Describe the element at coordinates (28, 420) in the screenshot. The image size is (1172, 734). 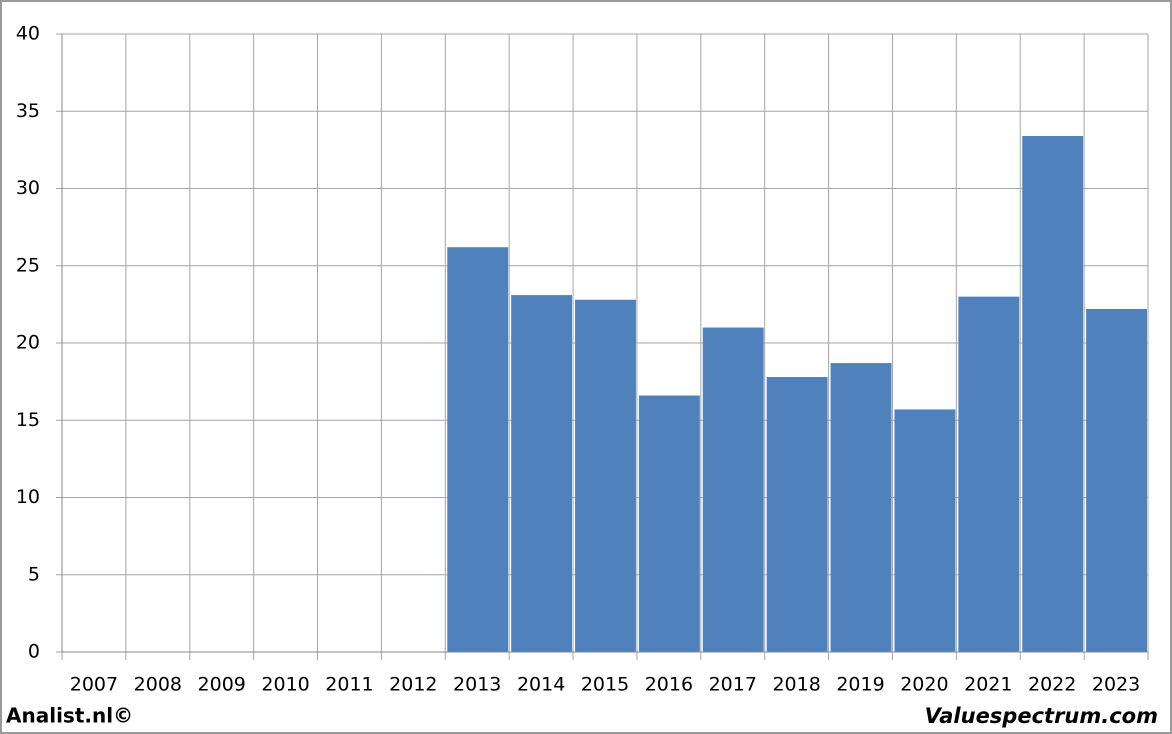
I see `y-tick-label: 15` at that location.